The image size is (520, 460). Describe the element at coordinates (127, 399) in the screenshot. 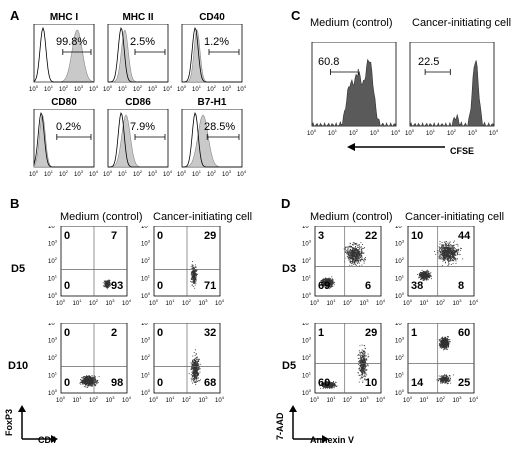

I see `panel-b-r1-c0-xtick-4: 10⁴` at that location.